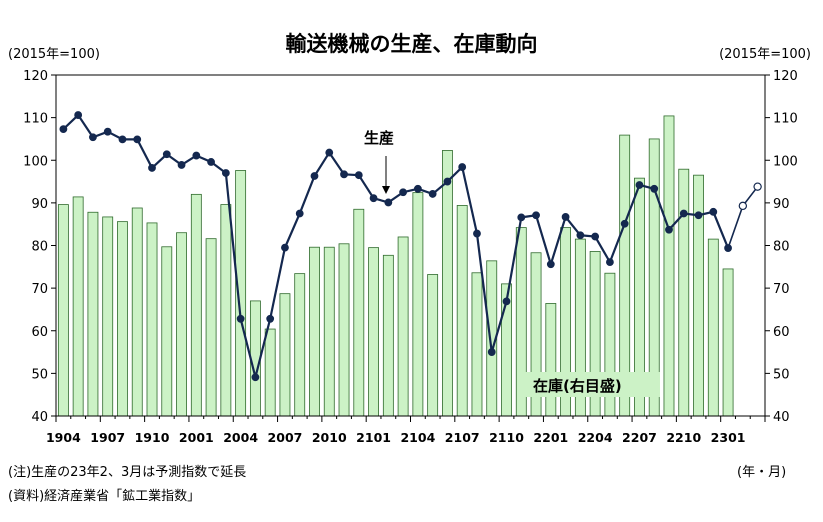 Image resolution: width=823 pixels, height=522 pixels. Describe the element at coordinates (781, 332) in the screenshot. I see `y-tick-label-right-60: 60` at that location.